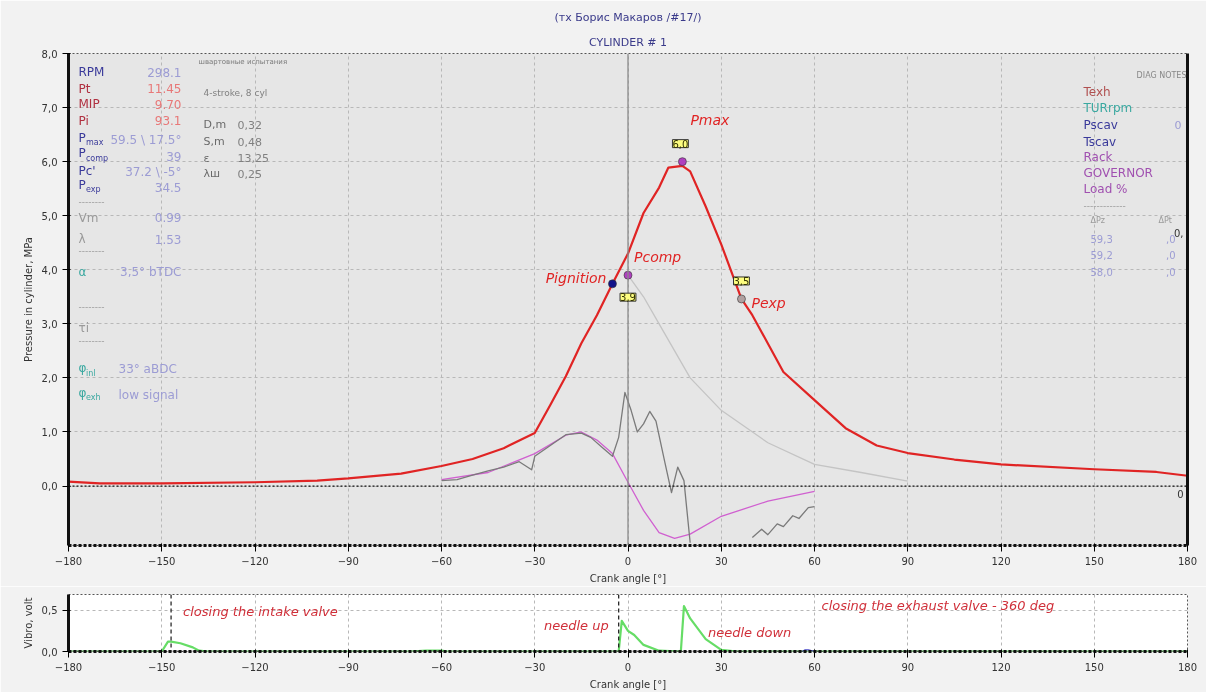 The height and width of the screenshot is (692, 1206). What do you see at coordinates (749, 632) in the screenshot?
I see `annotation: needle down` at bounding box center [749, 632].